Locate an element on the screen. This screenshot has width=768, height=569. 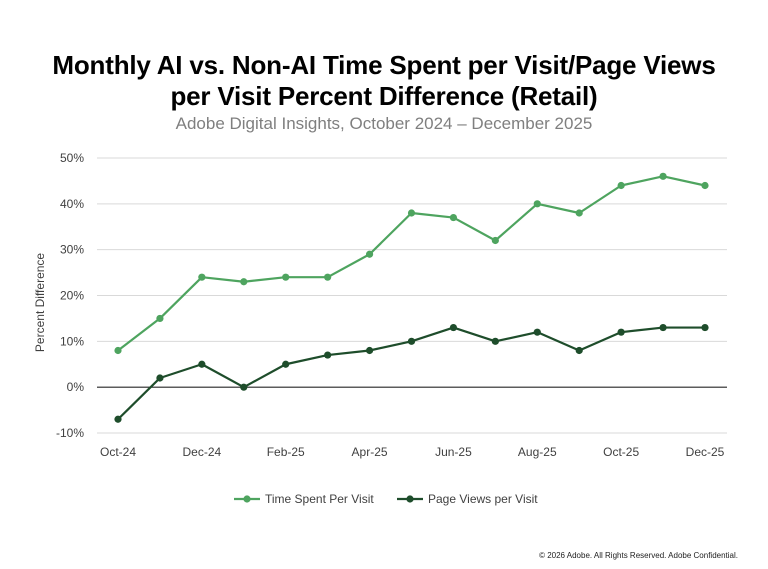
legend-label: Time Spent Per Visit is located at coordinates (319, 499).